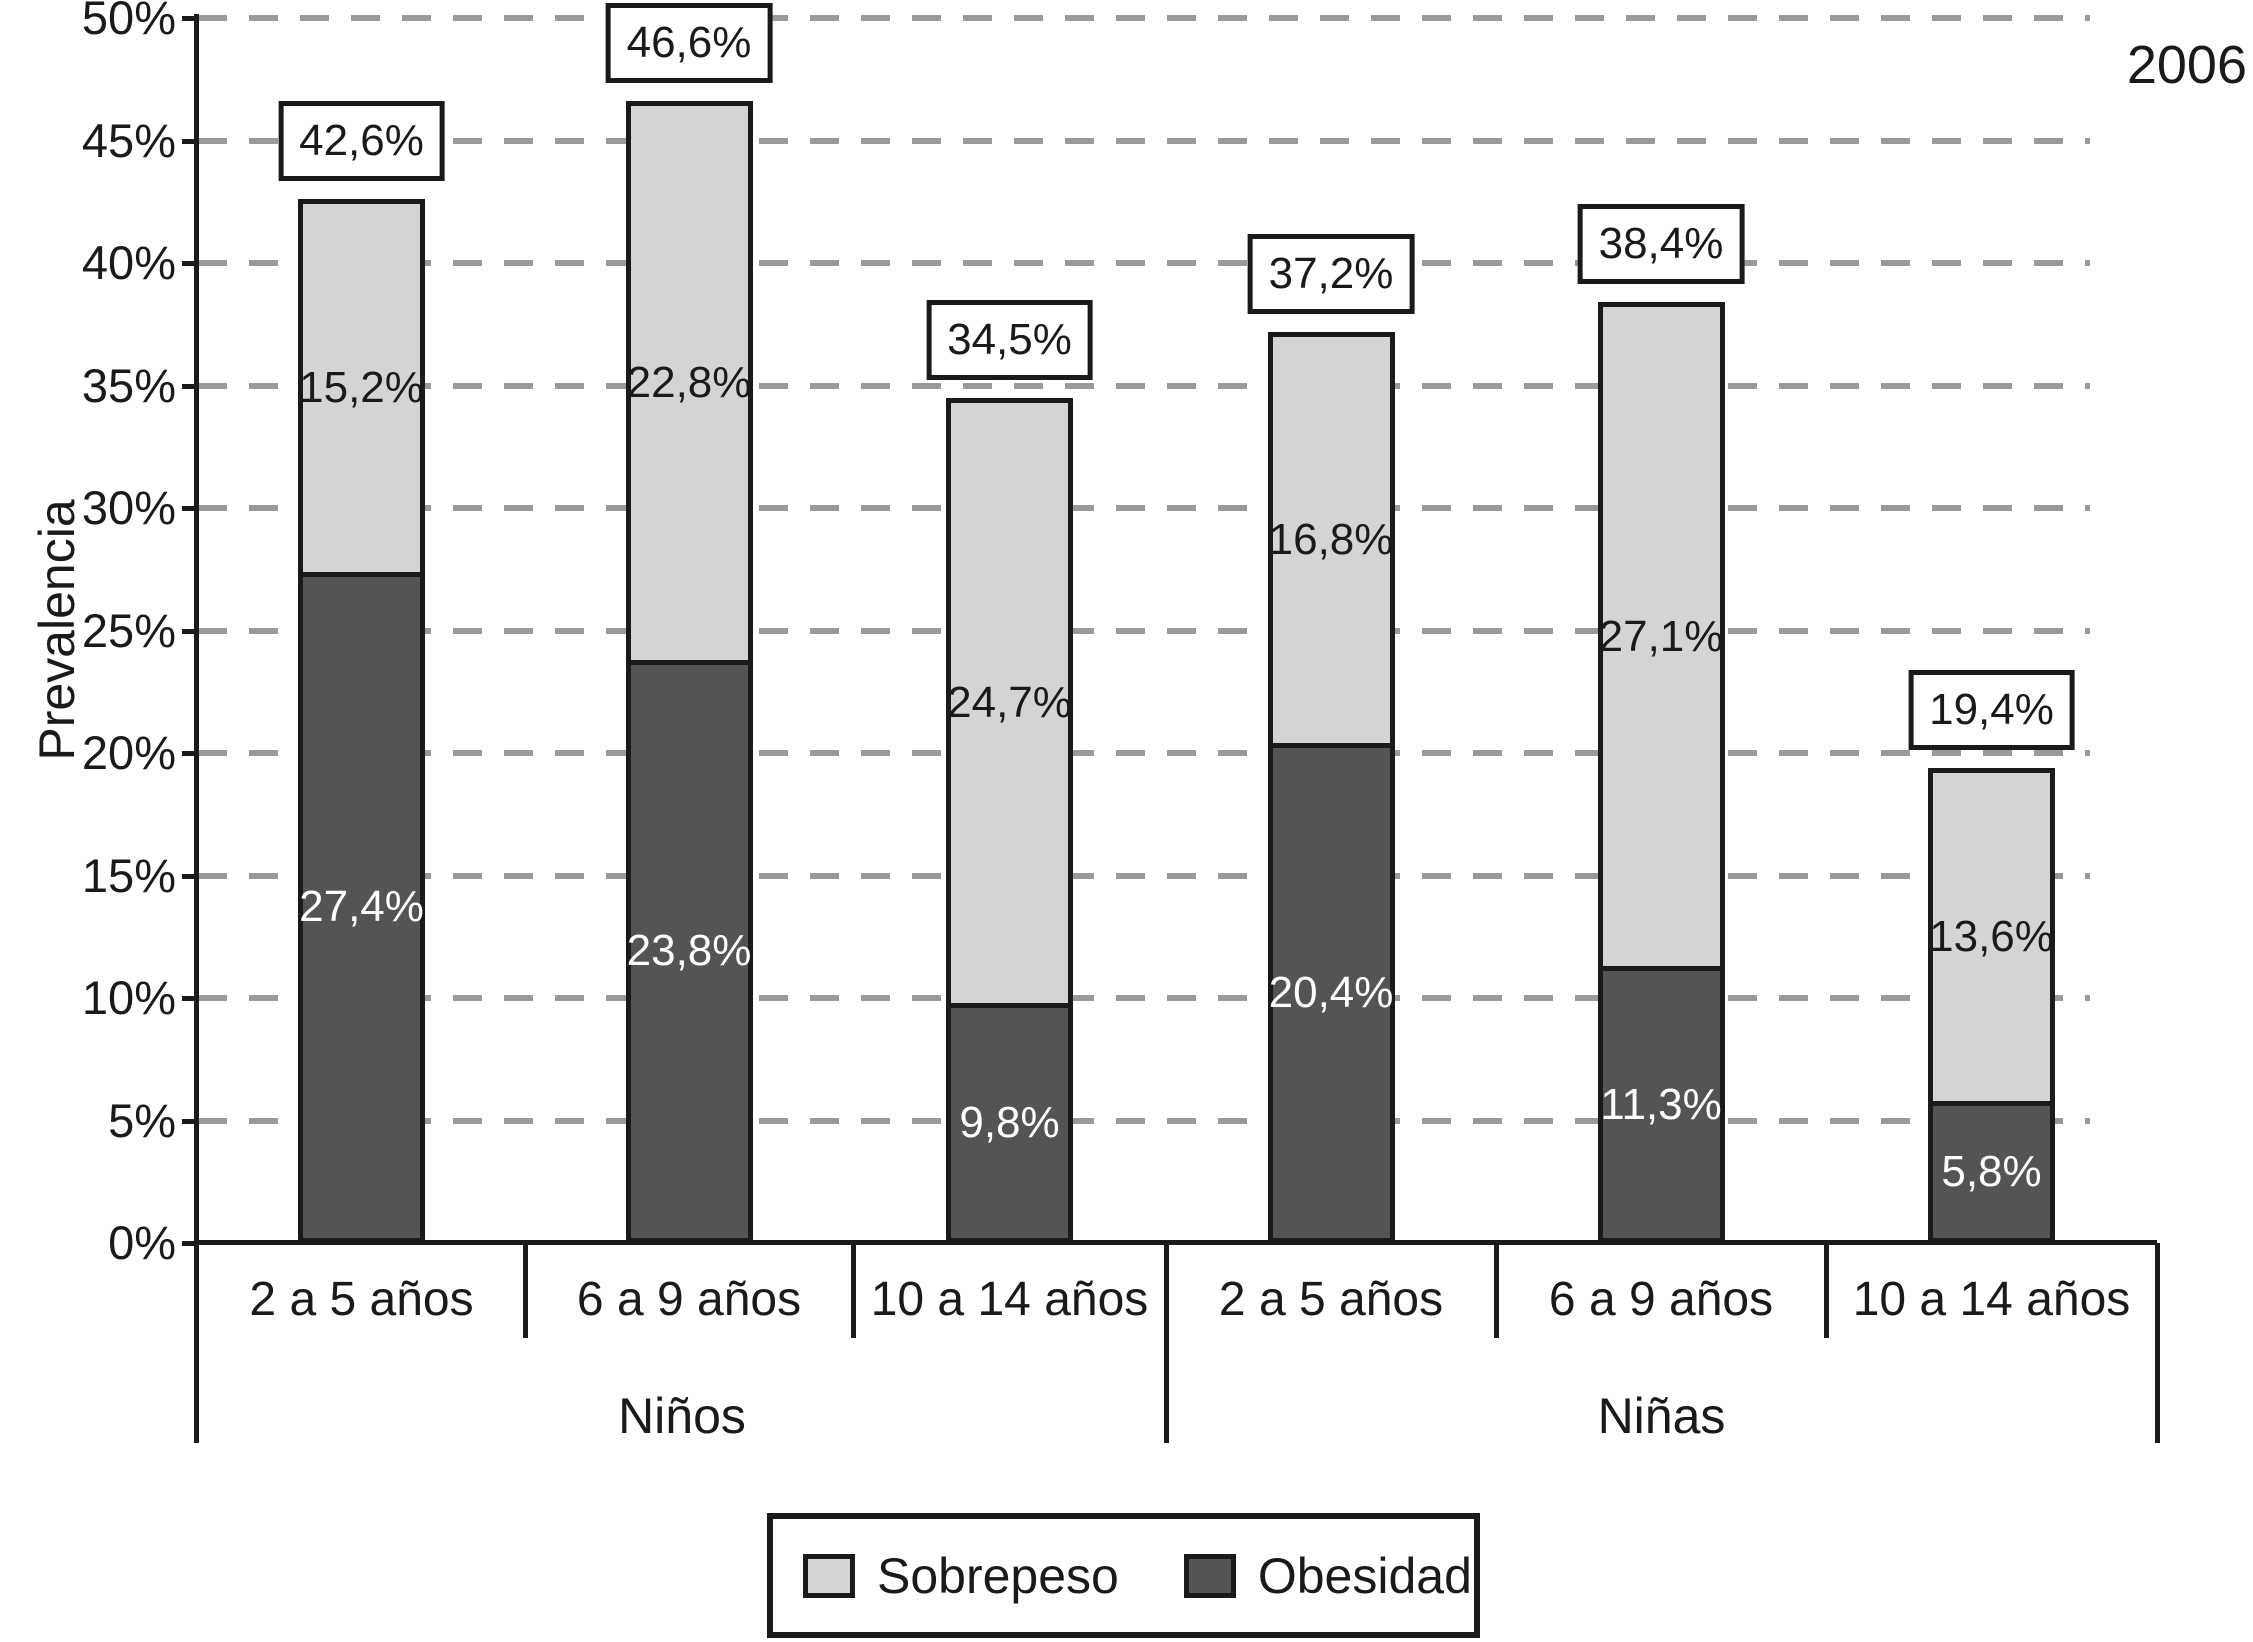  I want to click on x-axis-line, so click(1177, 1242).